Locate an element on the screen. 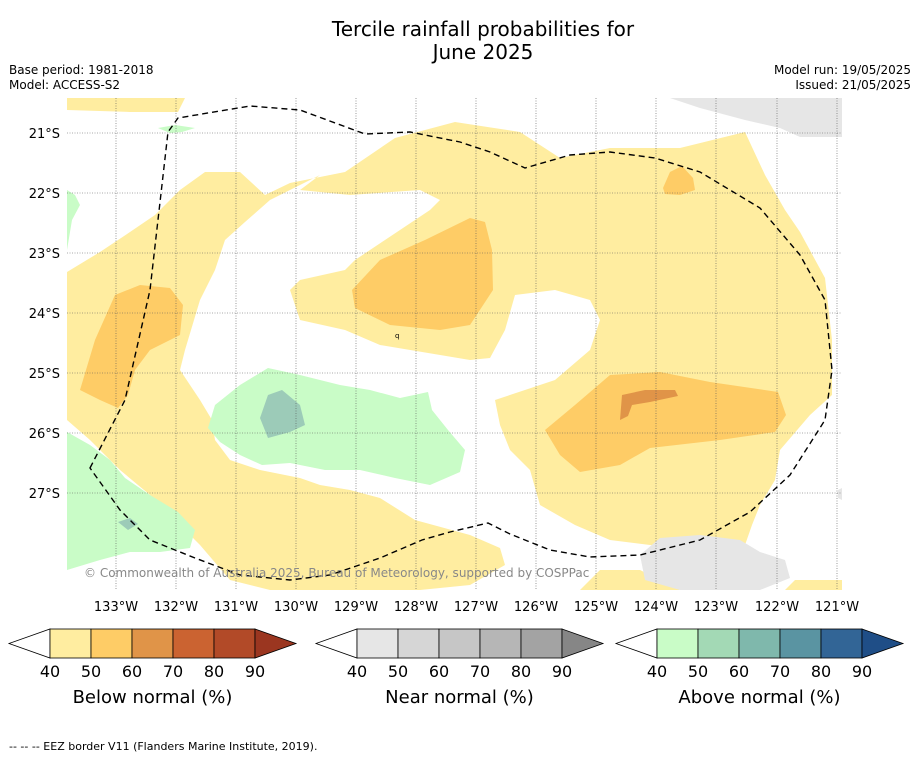  run-info: Model run: 19/05/2025 Issued: 21/05/2025 is located at coordinates (842, 78).